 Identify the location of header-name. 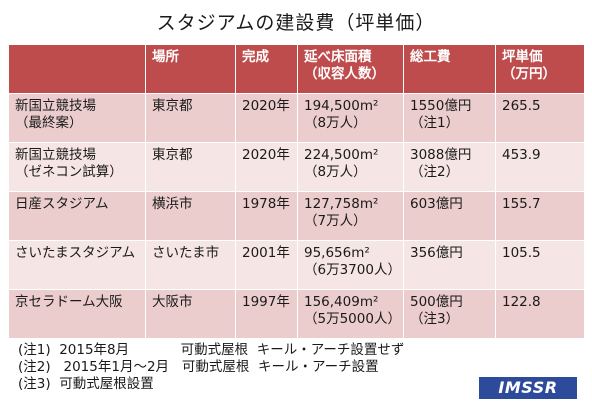
(77, 69).